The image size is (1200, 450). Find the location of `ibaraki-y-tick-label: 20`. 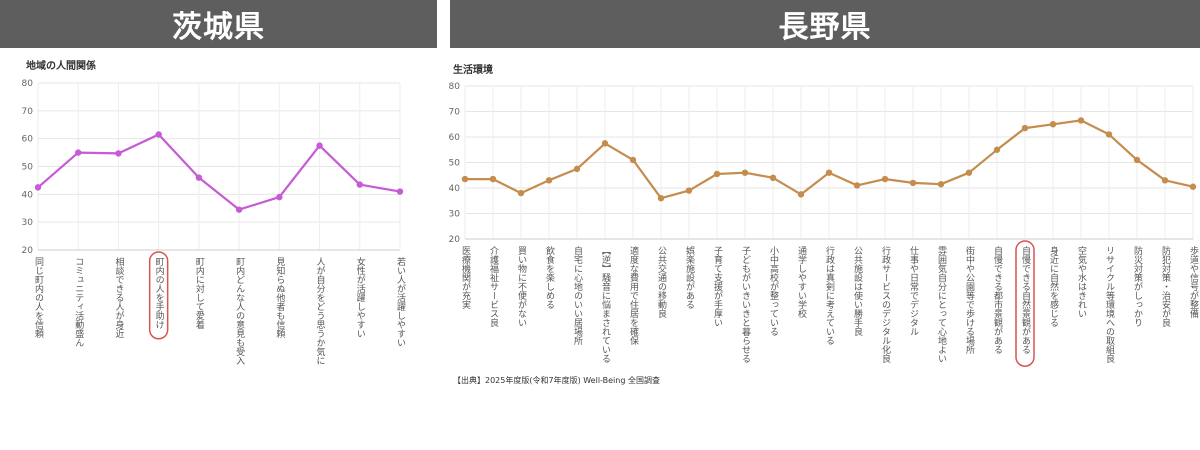

ibaraki-y-tick-label: 20 is located at coordinates (28, 251).